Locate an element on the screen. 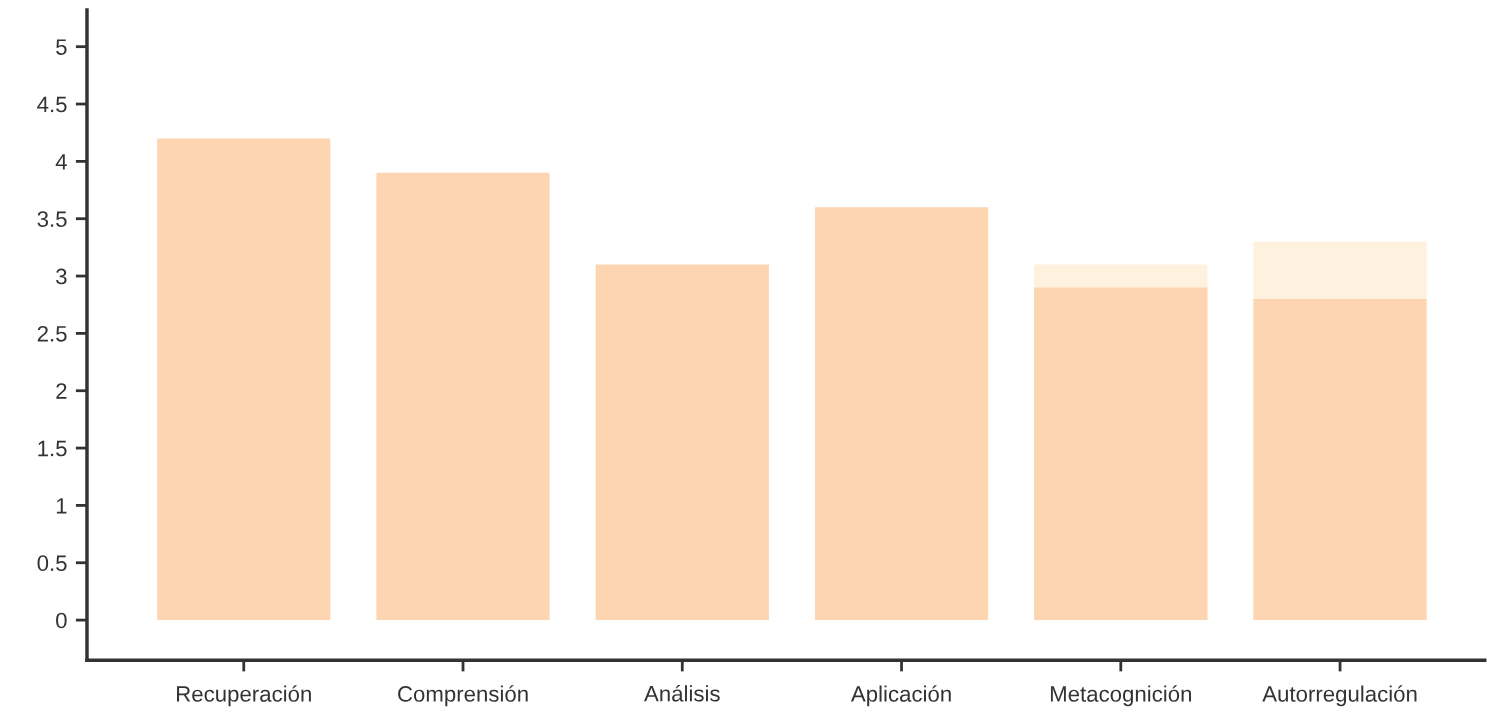  y-tick-label: 3 is located at coordinates (61, 276).